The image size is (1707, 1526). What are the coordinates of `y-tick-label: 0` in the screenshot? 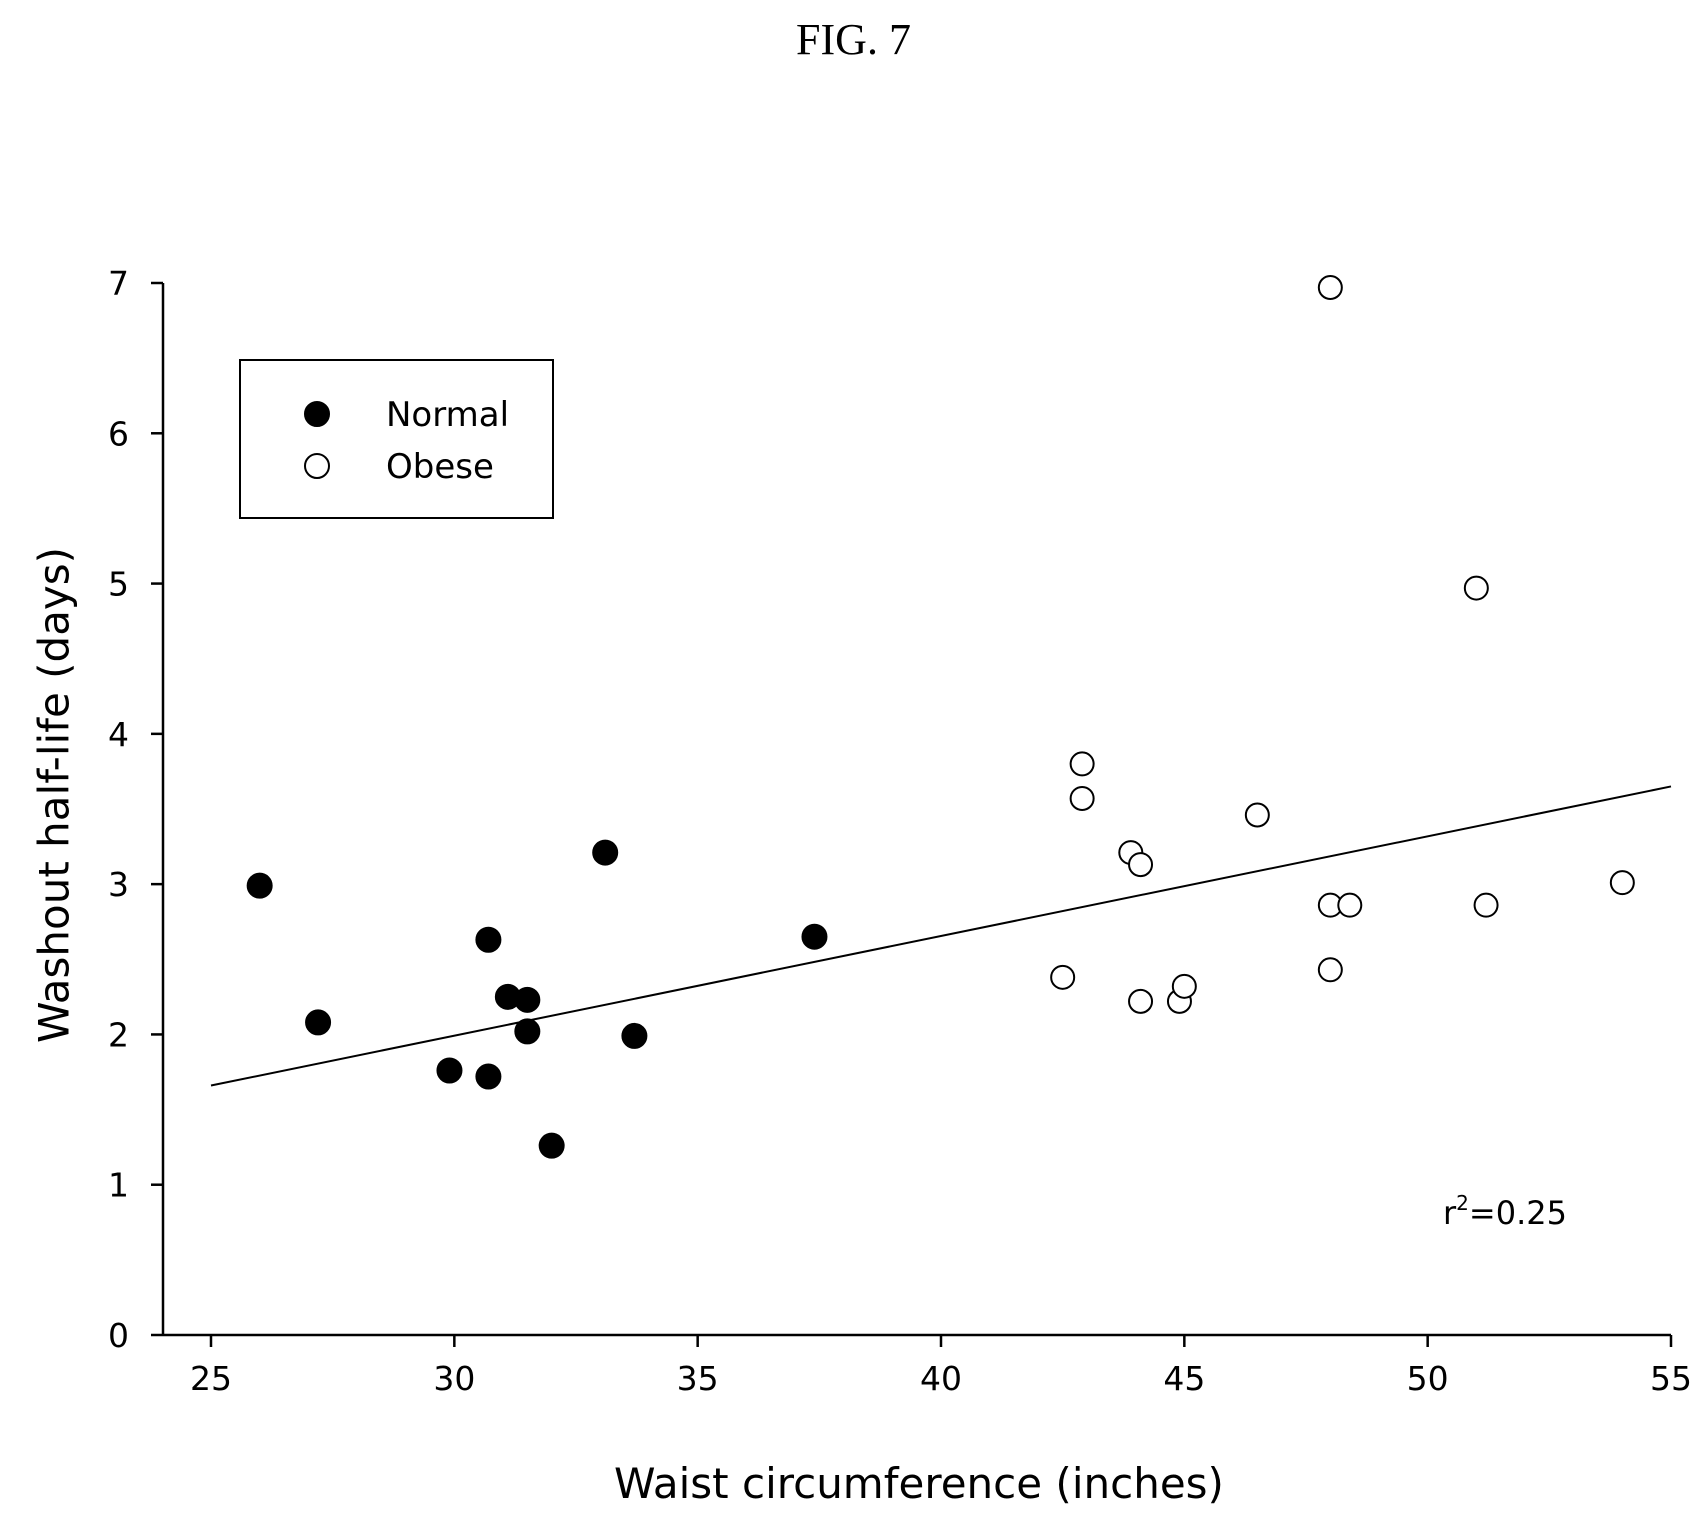 It's located at (118, 1335).